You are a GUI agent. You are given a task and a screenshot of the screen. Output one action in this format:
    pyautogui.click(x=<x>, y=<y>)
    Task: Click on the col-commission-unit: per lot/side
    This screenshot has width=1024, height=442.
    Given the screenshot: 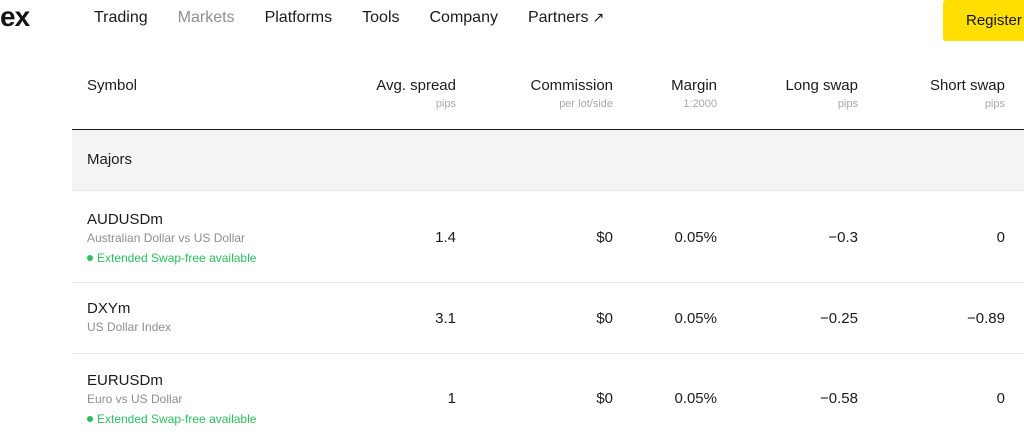 What is the action you would take?
    pyautogui.click(x=586, y=104)
    